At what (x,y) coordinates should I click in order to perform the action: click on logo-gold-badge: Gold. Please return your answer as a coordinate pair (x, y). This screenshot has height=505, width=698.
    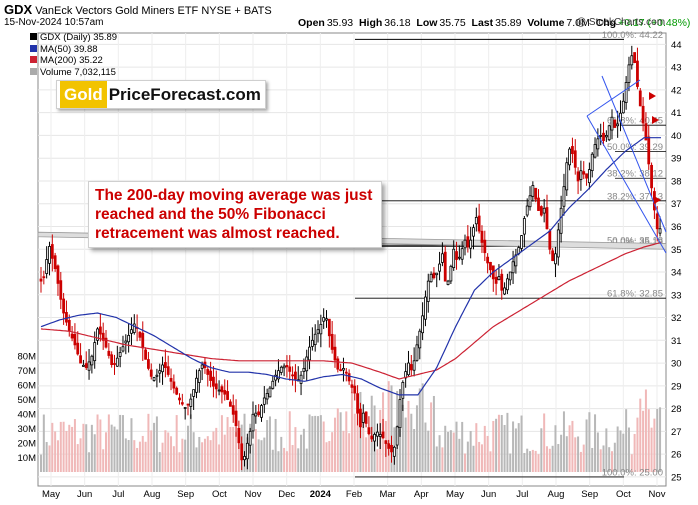
    Looking at the image, I should click on (83, 94).